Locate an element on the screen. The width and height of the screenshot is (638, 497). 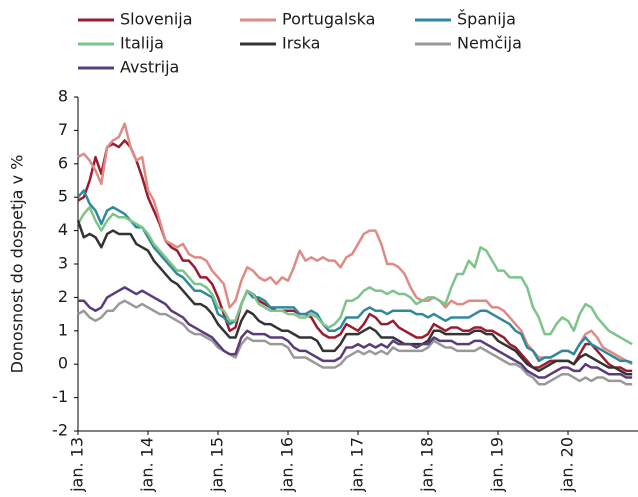
legend-label: Irska is located at coordinates (301, 43).